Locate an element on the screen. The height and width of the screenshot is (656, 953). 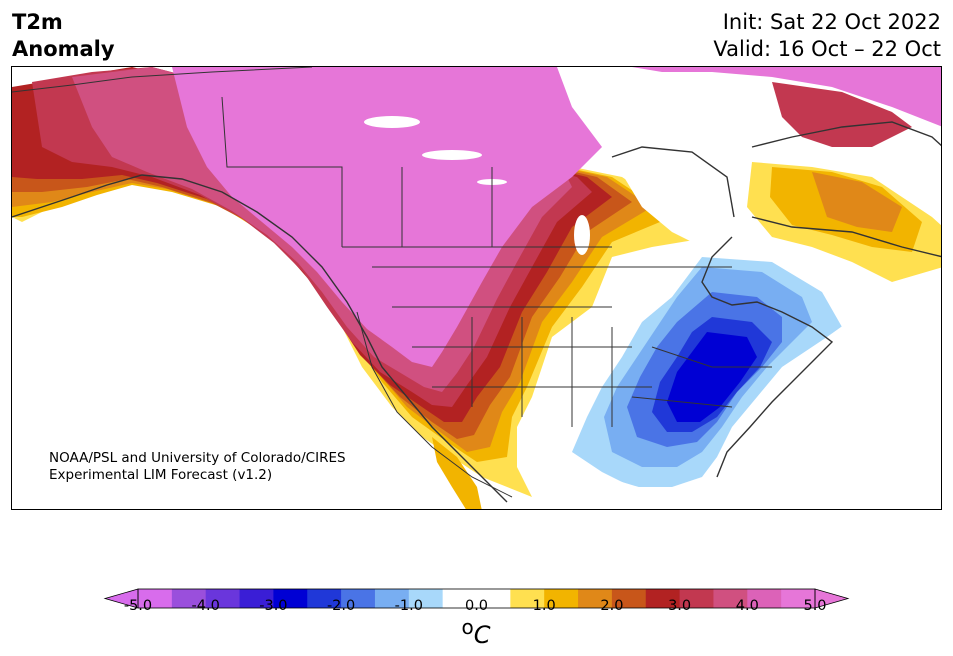
colorbar-tick-label: 3.0 is located at coordinates (680, 606).